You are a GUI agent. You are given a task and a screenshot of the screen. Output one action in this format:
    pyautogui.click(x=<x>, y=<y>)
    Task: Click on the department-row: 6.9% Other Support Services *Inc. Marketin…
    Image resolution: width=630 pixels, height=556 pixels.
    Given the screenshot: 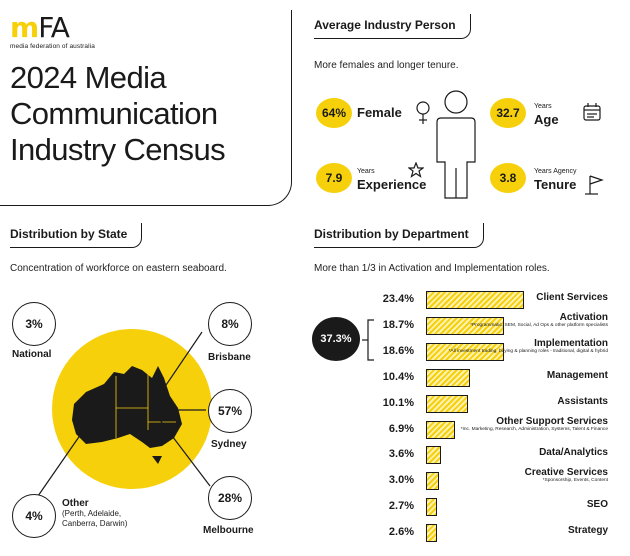 What is the action you would take?
    pyautogui.click(x=461, y=428)
    